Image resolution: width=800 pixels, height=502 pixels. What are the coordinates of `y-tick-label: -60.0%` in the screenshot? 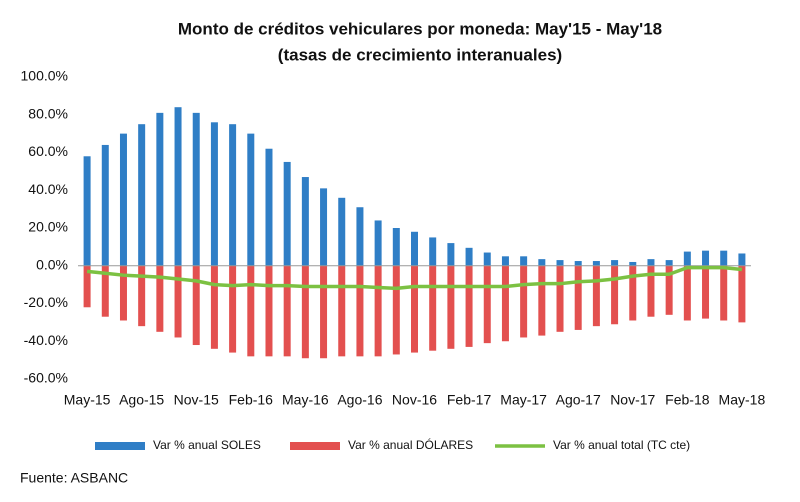 It's located at (46, 378).